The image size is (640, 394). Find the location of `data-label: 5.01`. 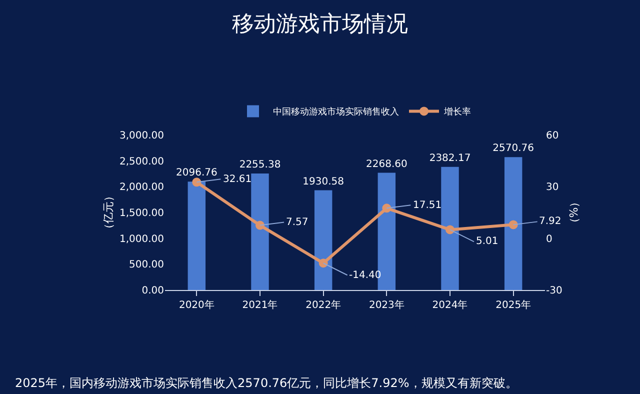

data-label: 5.01 is located at coordinates (487, 241).